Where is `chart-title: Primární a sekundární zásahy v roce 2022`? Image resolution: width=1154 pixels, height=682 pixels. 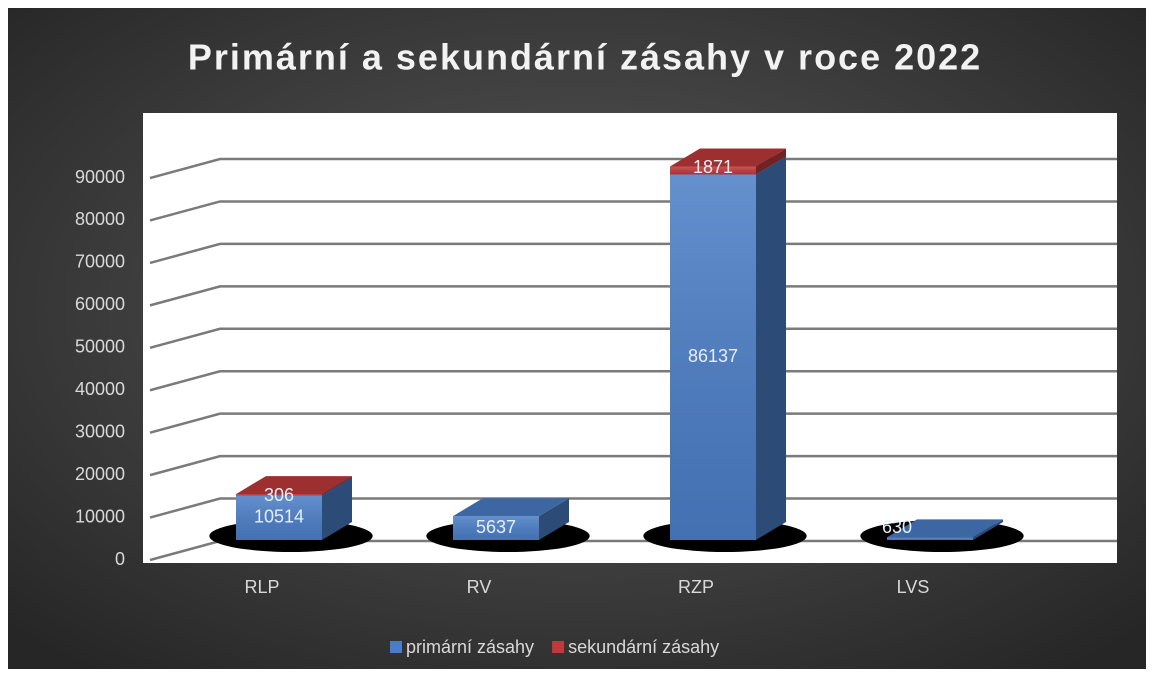
chart-title: Primární a sekundární zásahy v roce 2022 is located at coordinates (585, 57).